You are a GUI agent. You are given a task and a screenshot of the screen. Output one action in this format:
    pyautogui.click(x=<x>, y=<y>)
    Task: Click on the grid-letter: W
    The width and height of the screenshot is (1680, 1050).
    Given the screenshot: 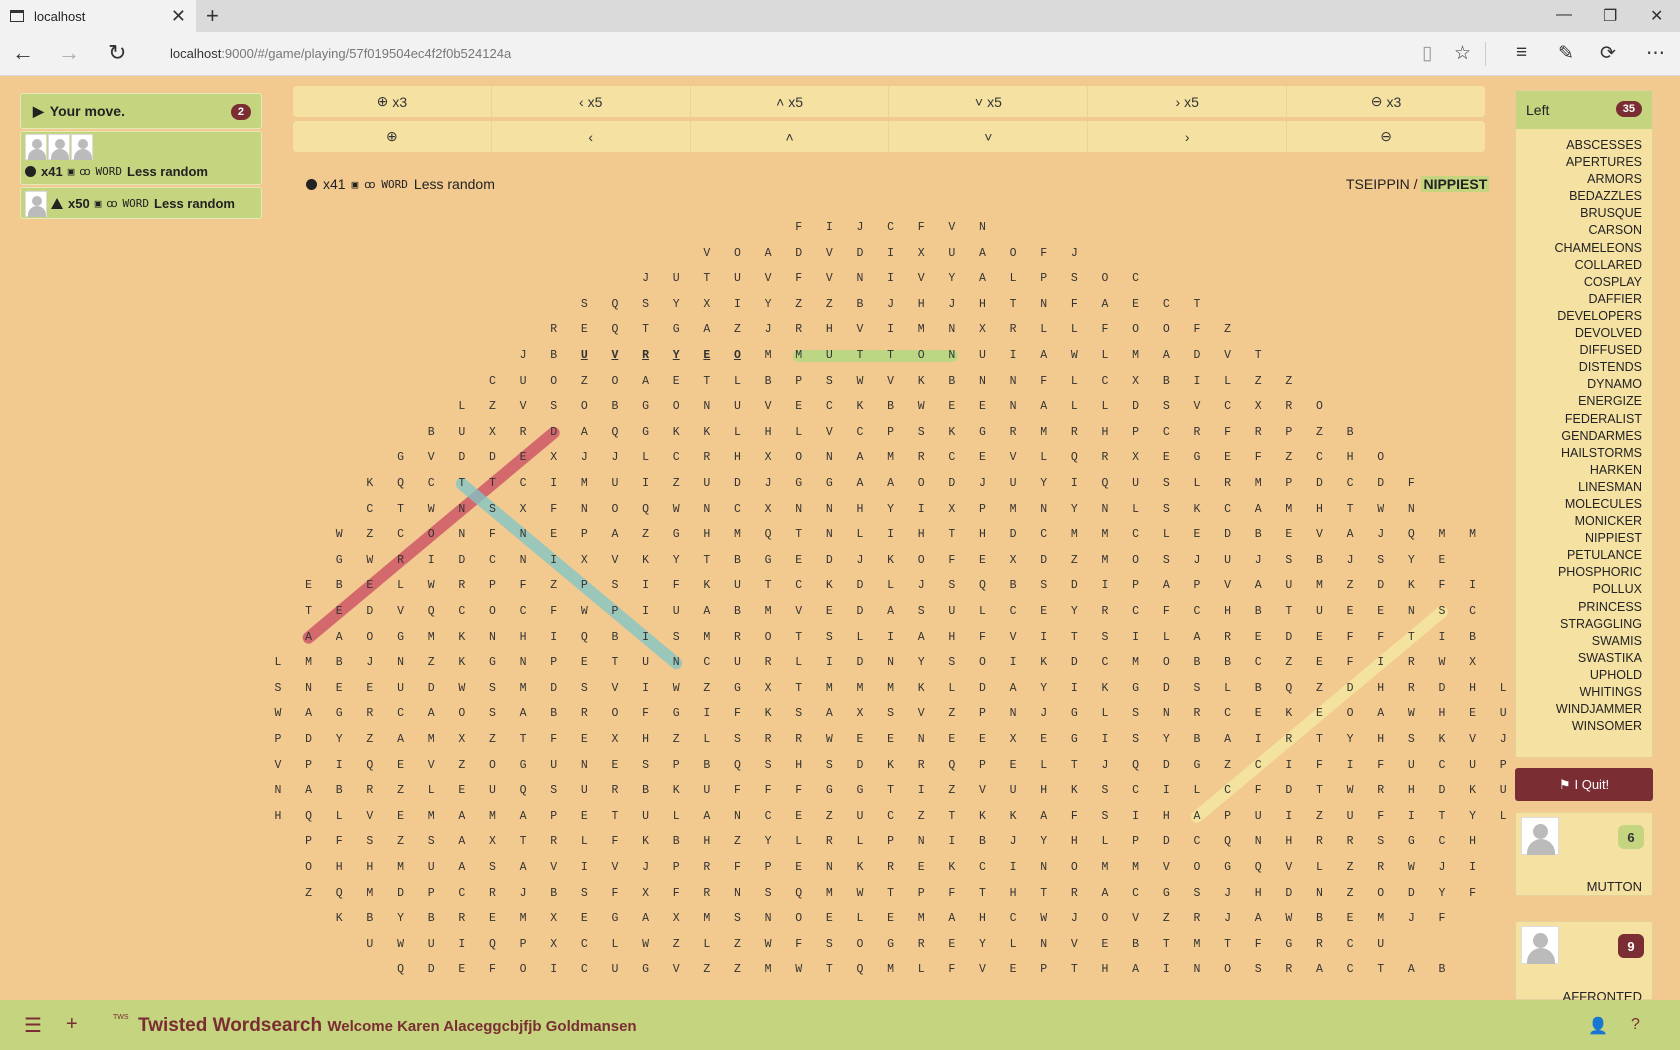 What is the action you would take?
    pyautogui.click(x=676, y=688)
    